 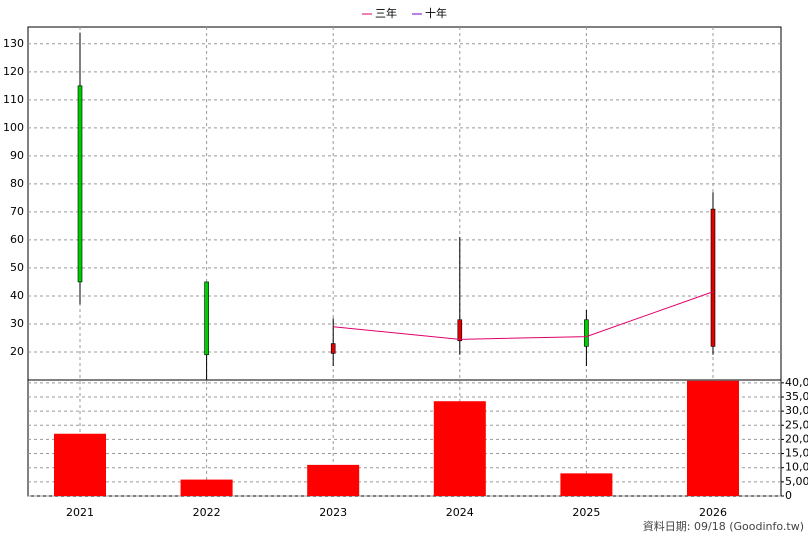 What do you see at coordinates (17, 183) in the screenshot?
I see `y-tick-label: 80` at bounding box center [17, 183].